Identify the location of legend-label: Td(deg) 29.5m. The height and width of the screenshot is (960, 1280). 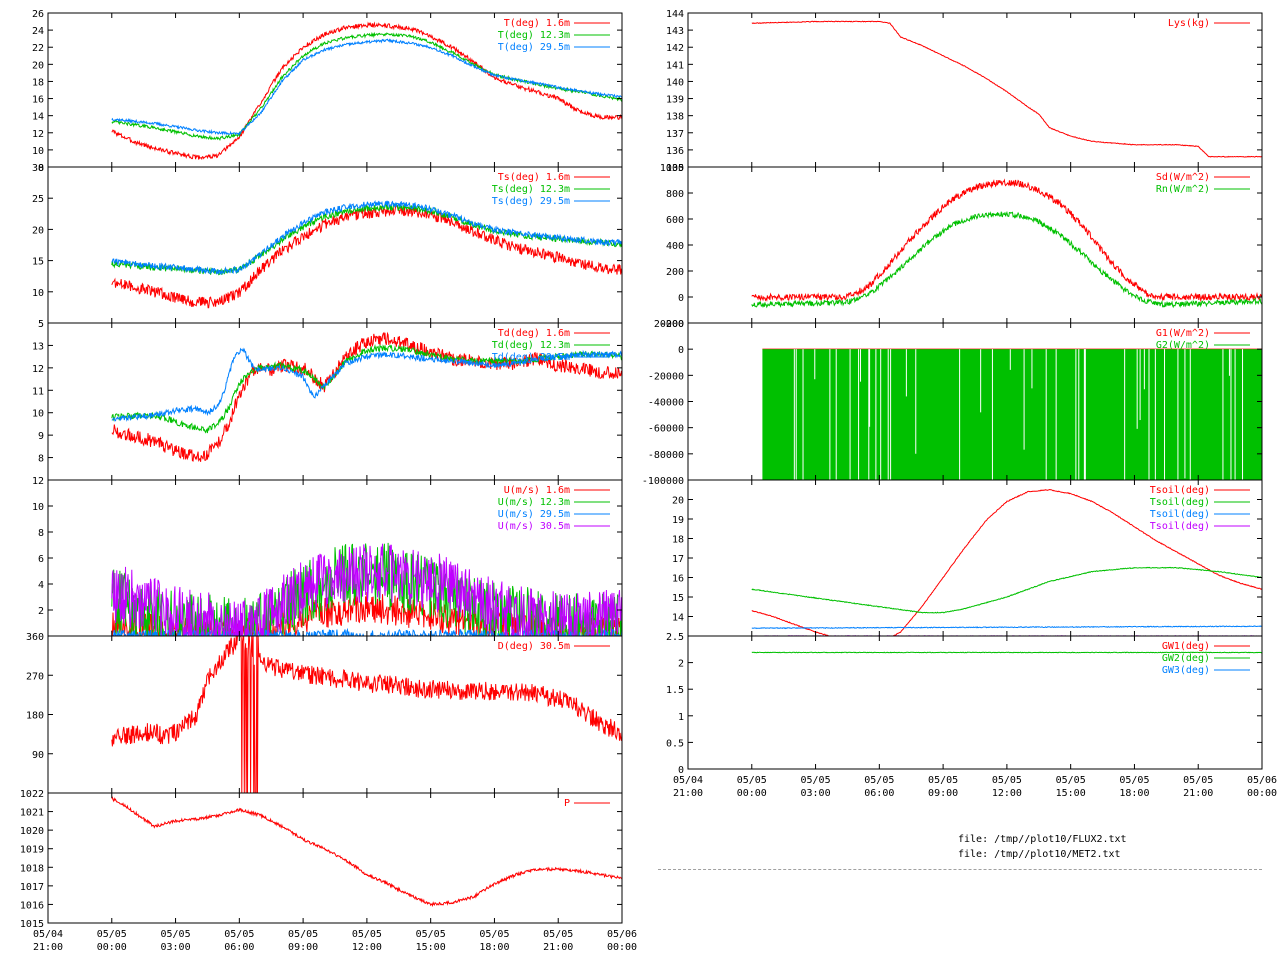
(531, 357).